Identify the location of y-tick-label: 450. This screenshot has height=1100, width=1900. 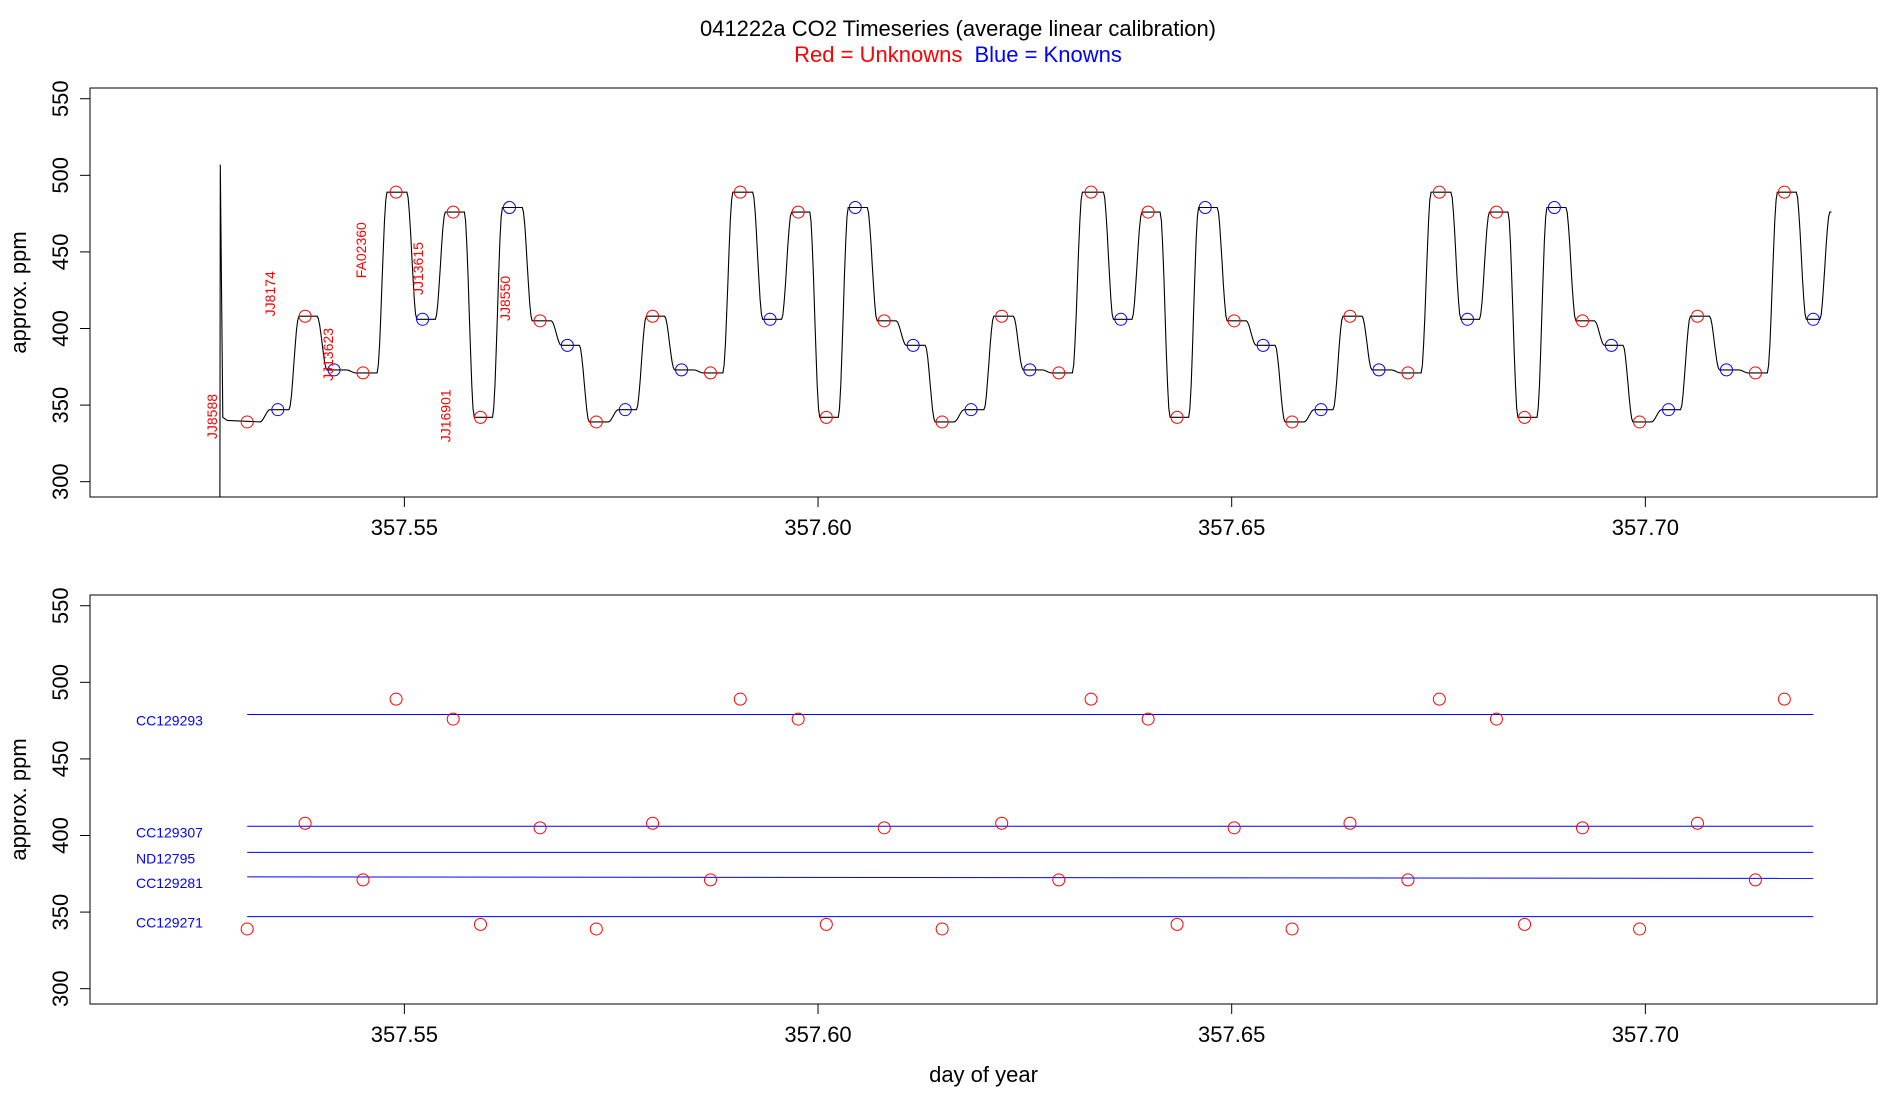
(60, 252).